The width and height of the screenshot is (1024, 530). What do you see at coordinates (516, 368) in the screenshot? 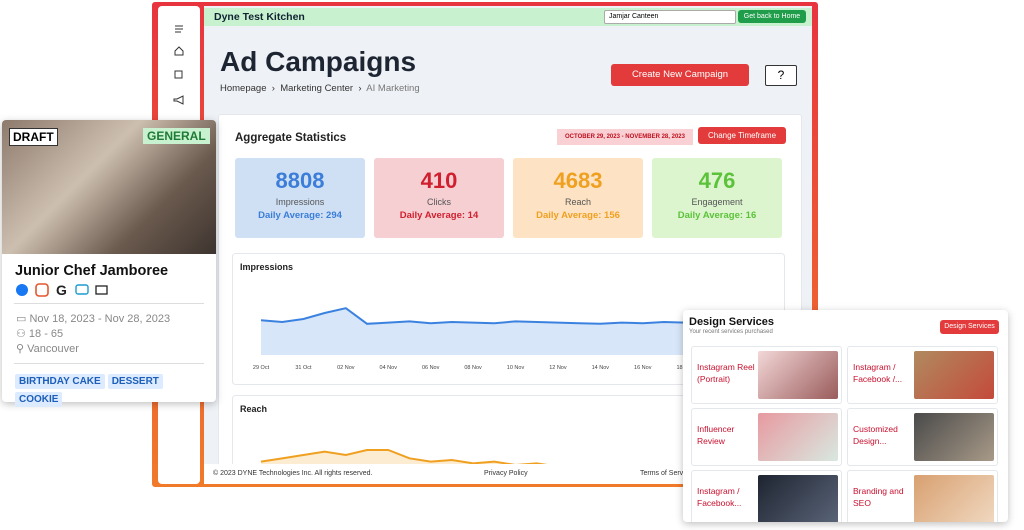
I see `x-tick-label: 10 Nov` at bounding box center [516, 368].